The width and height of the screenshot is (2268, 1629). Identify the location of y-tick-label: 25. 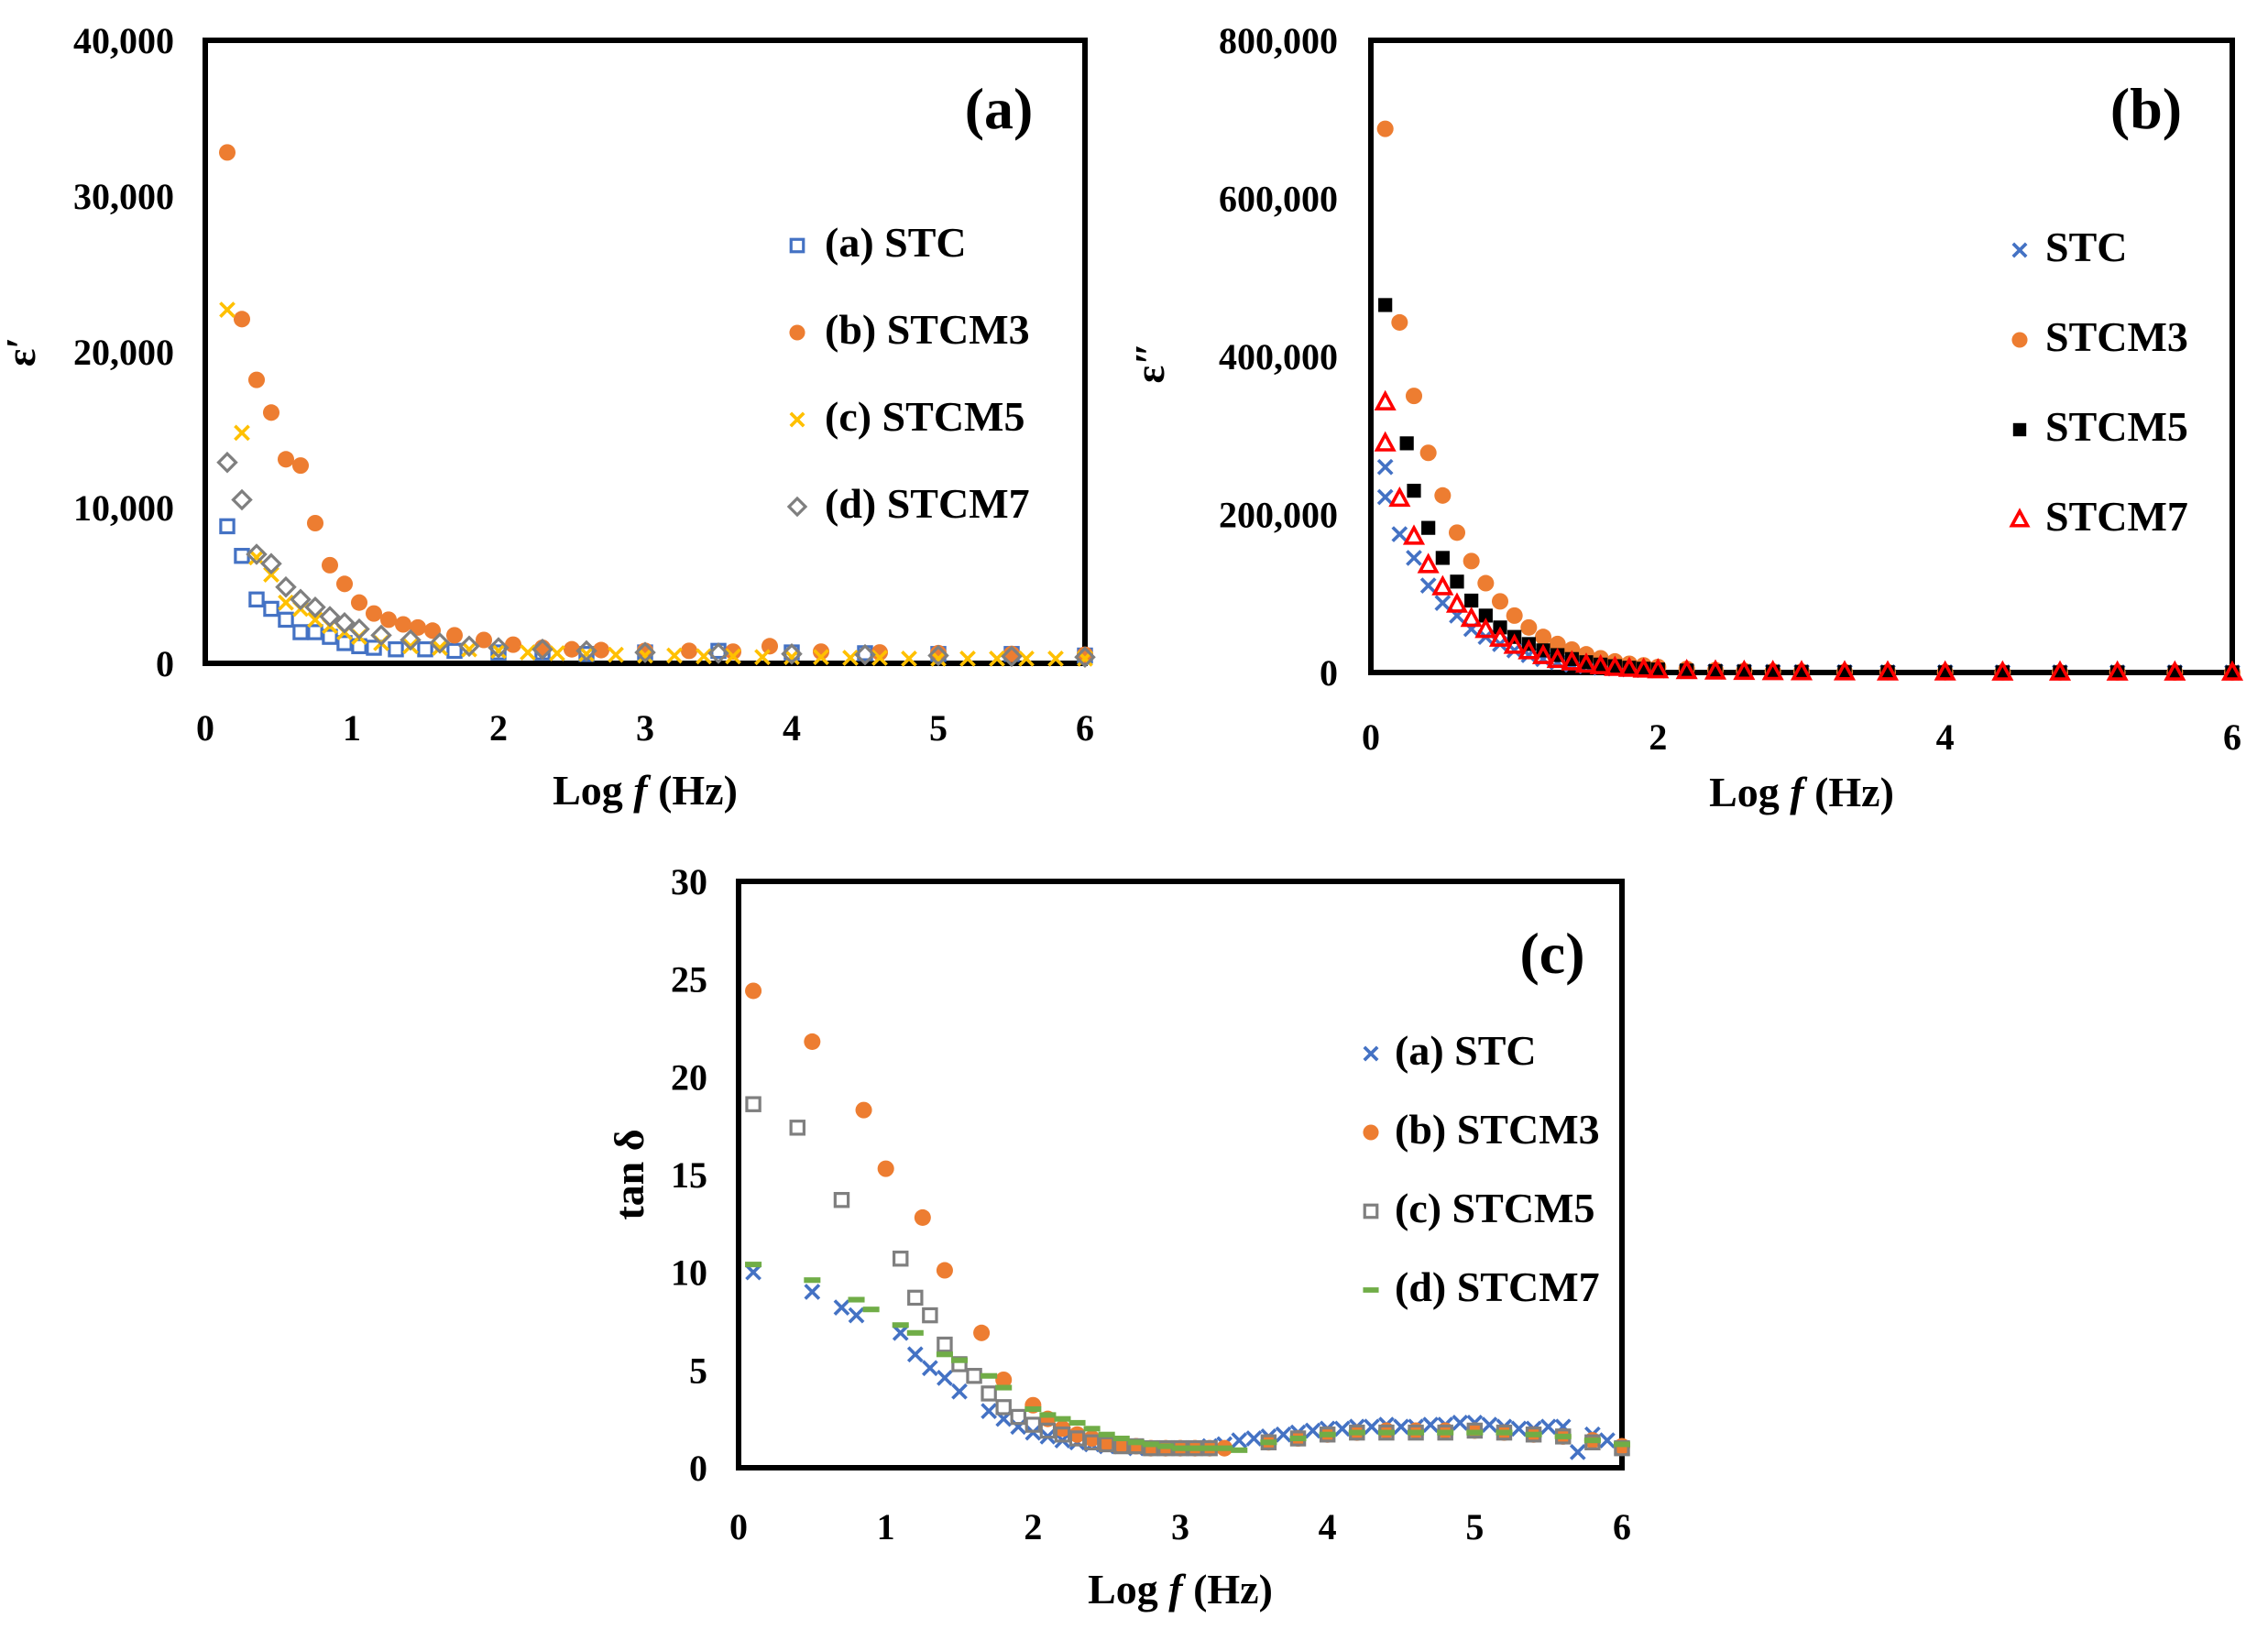
(689, 979).